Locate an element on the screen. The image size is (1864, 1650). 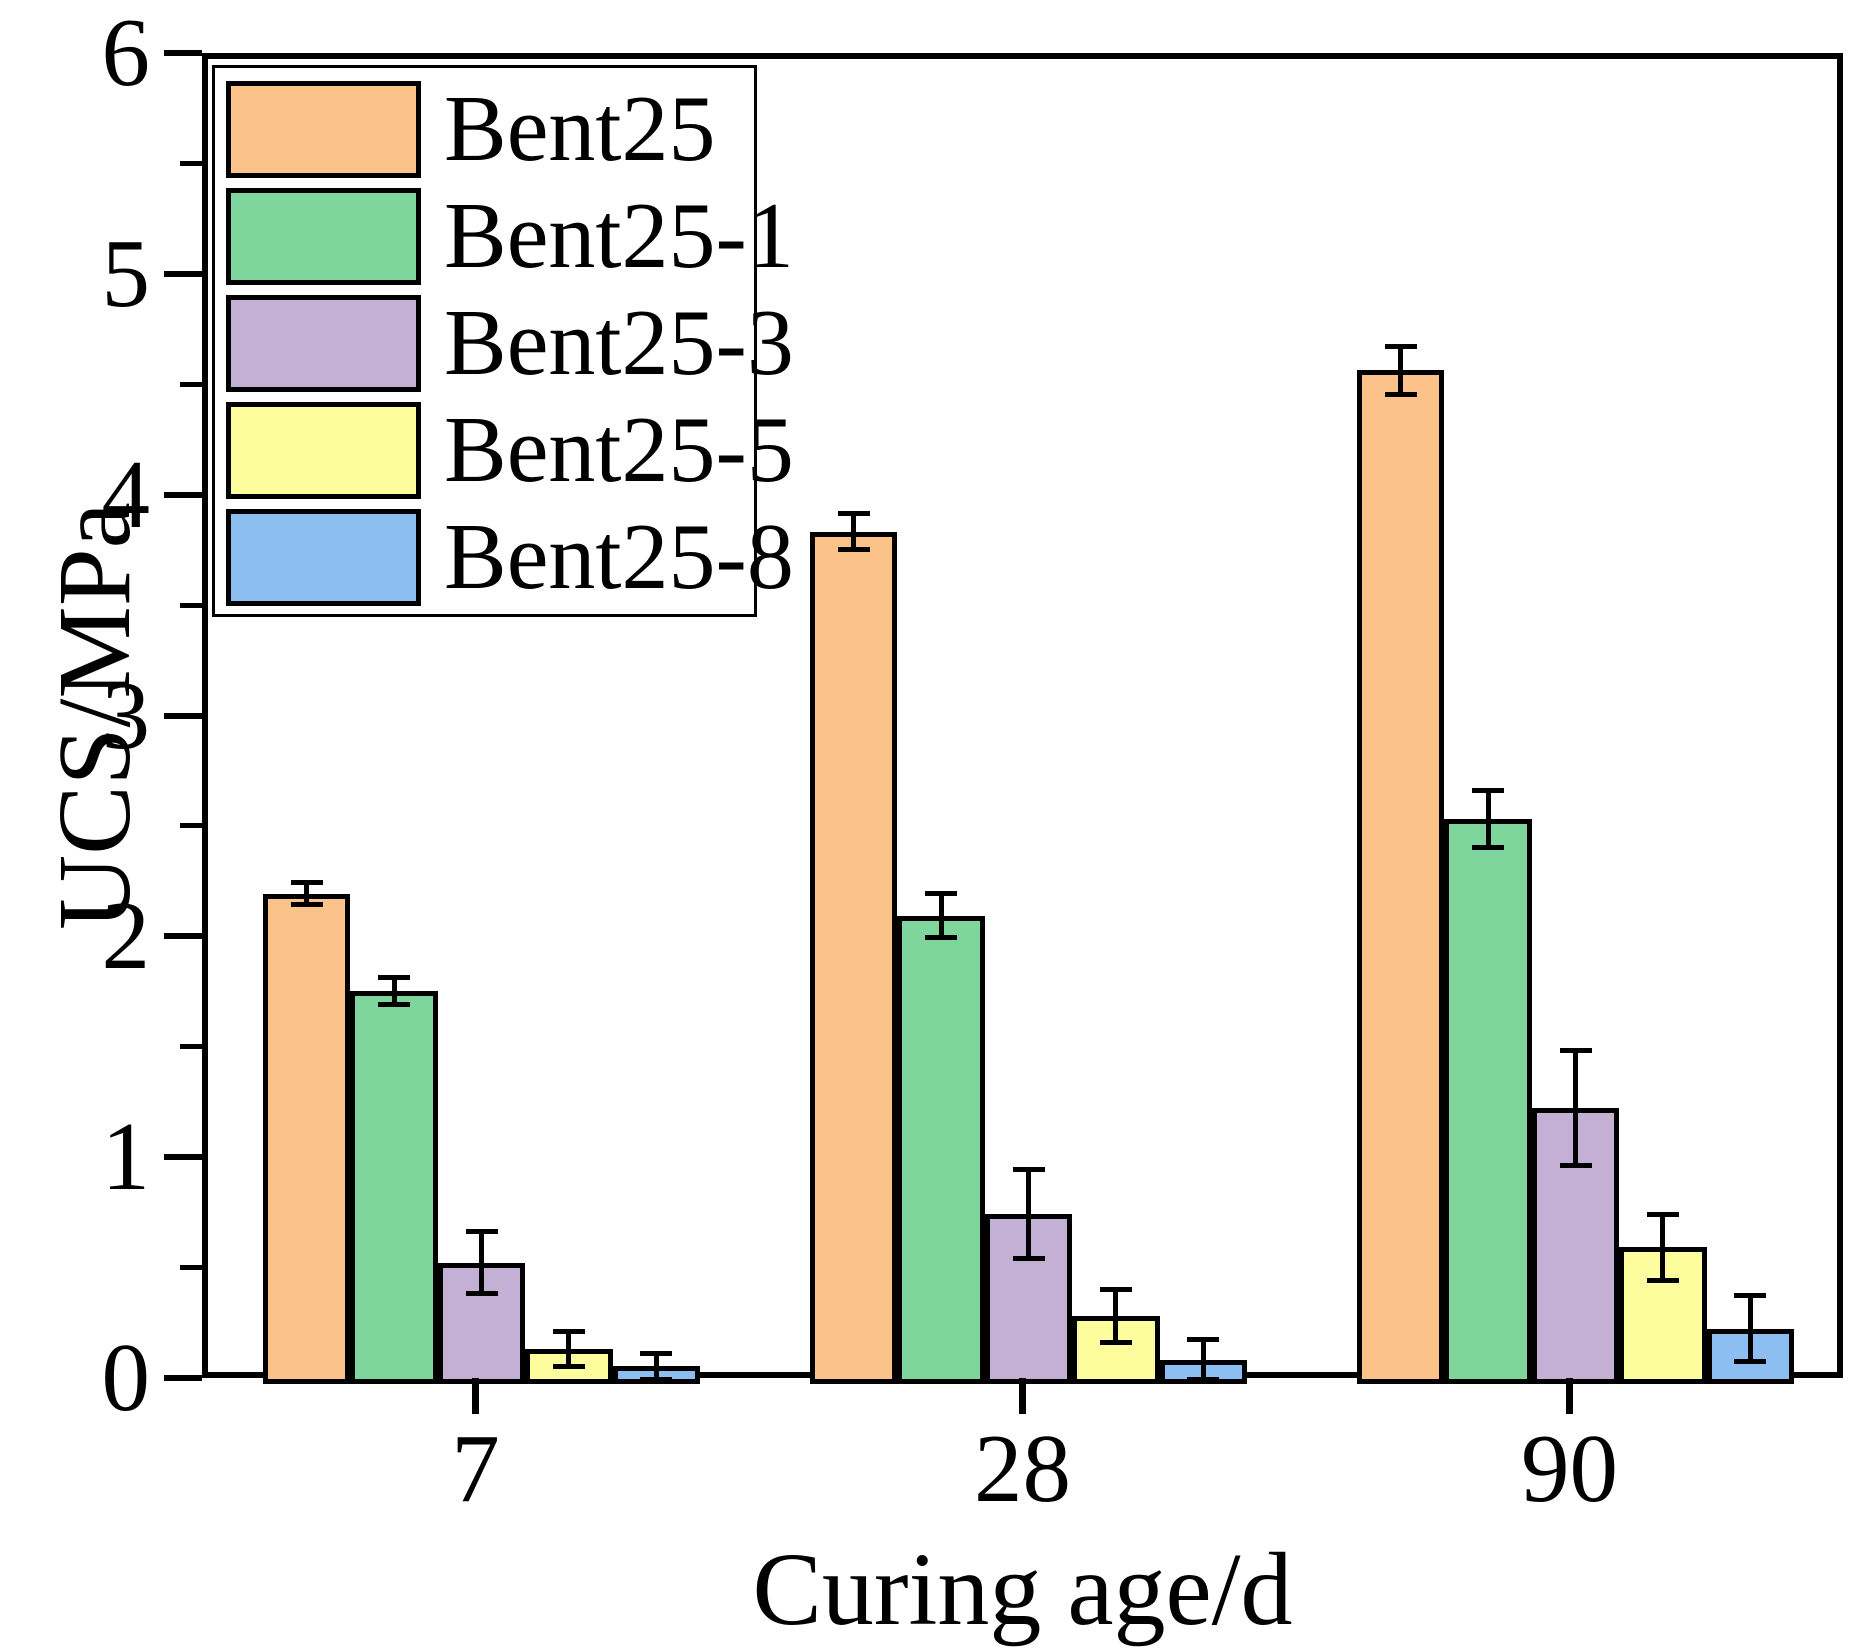
legend: Bent25 Bent25-1 Bent25-3 Bent25-5 Bent25-8 is located at coordinates (503, 341).